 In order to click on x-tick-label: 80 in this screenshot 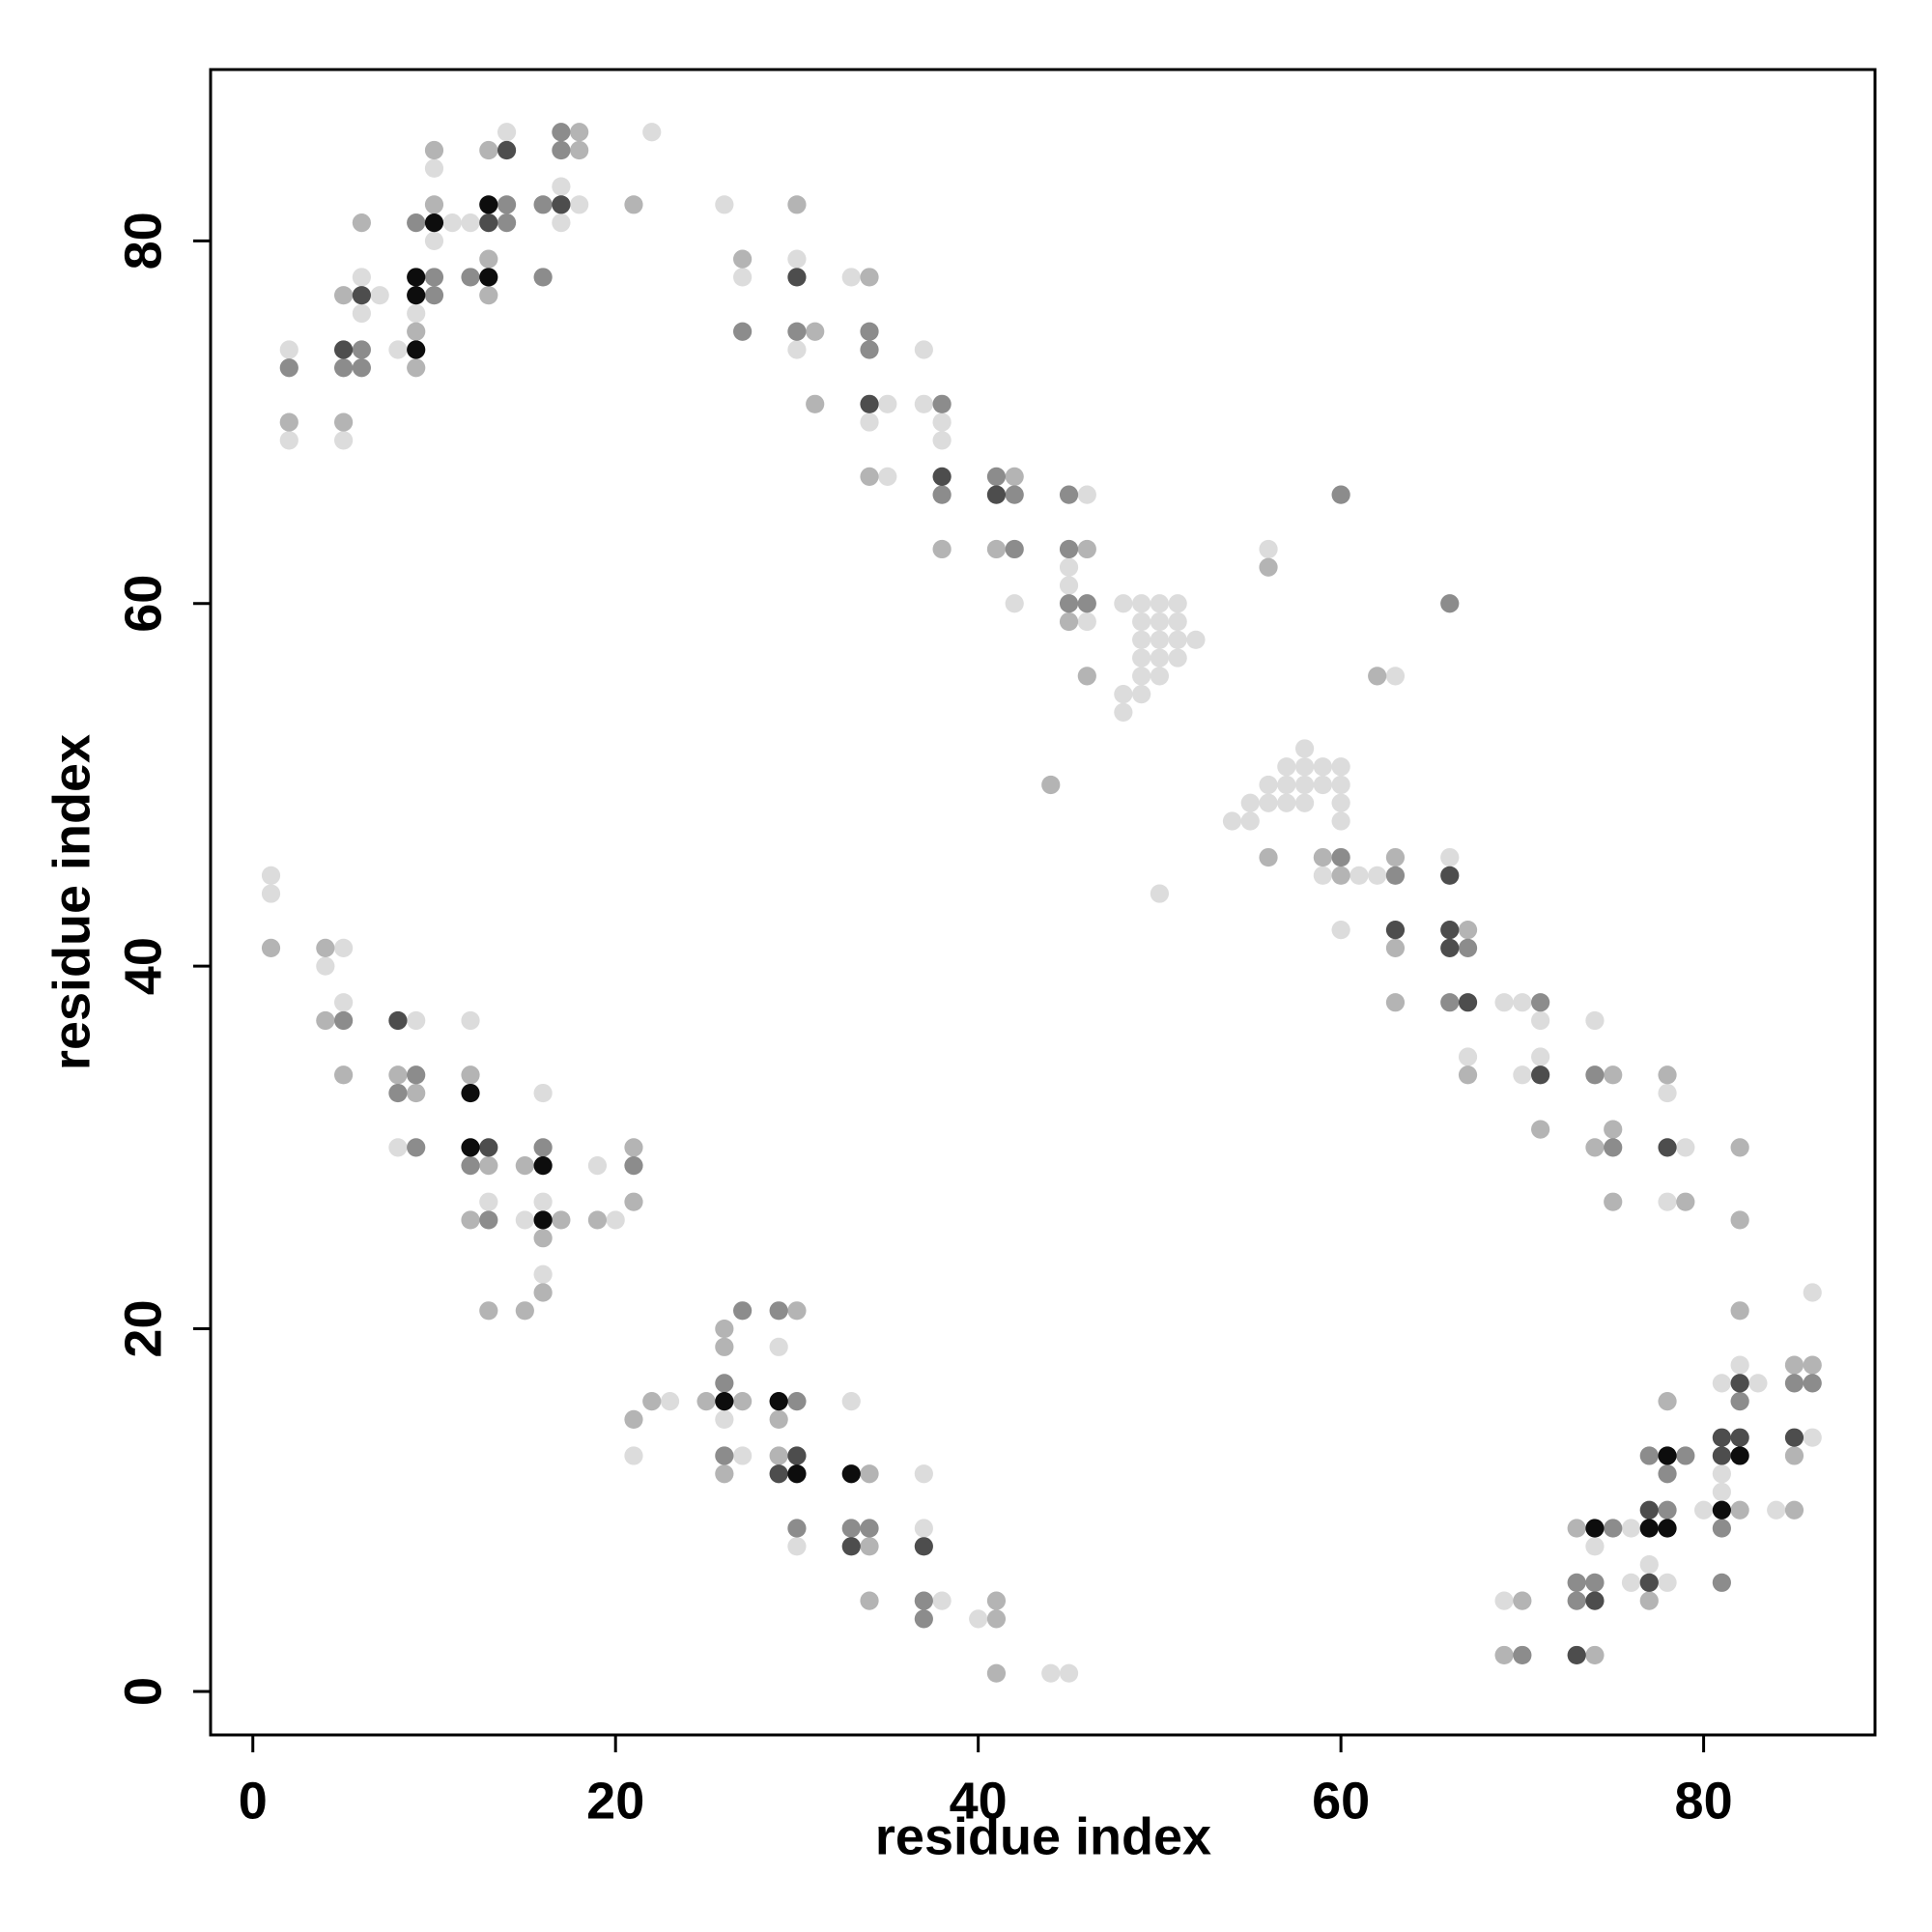, I will do `click(1704, 1801)`.